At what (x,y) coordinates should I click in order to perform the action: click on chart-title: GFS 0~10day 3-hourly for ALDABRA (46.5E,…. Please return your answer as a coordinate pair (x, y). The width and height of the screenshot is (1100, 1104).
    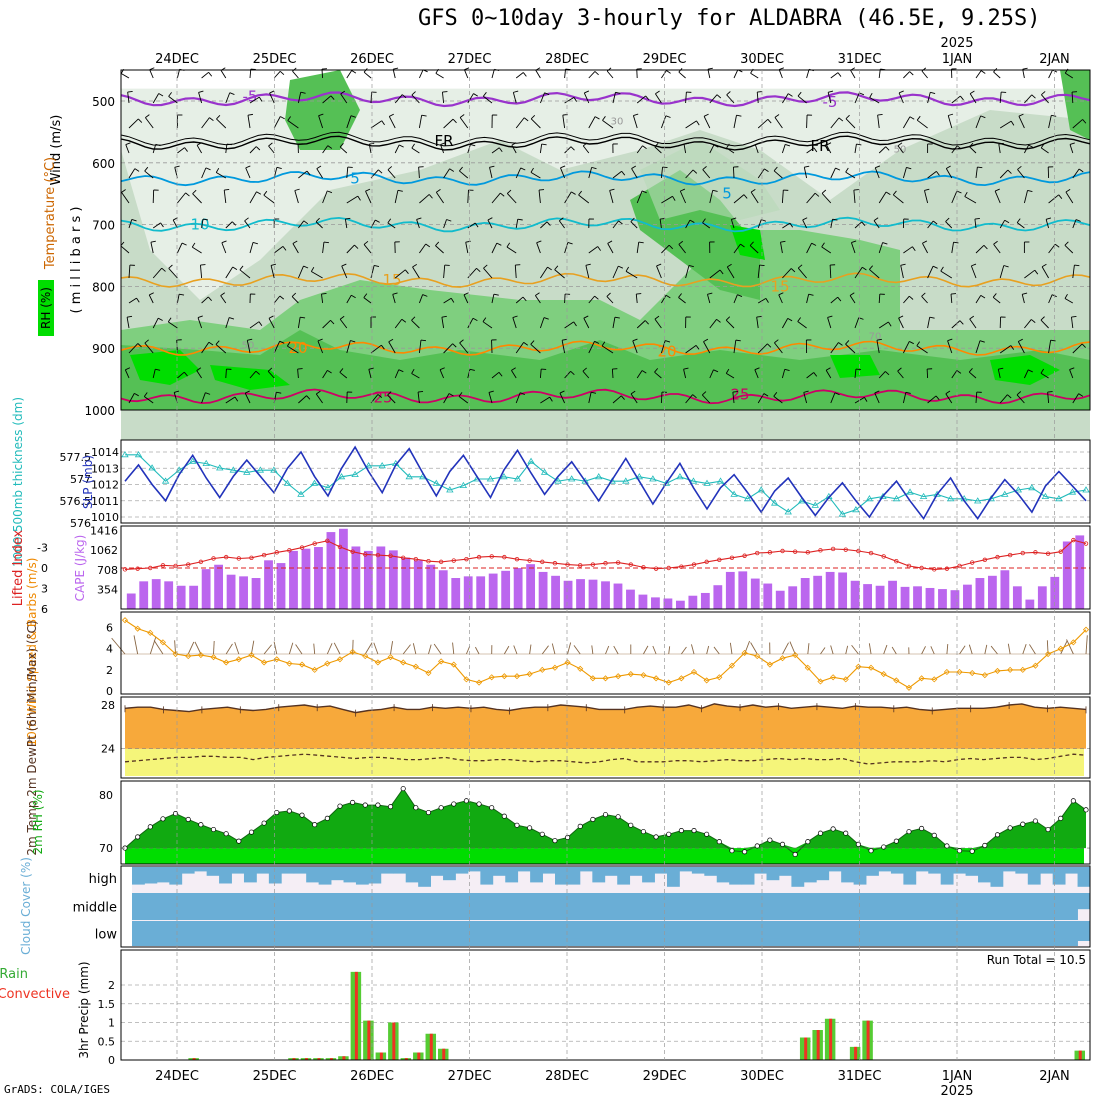
    Looking at the image, I should click on (729, 18).